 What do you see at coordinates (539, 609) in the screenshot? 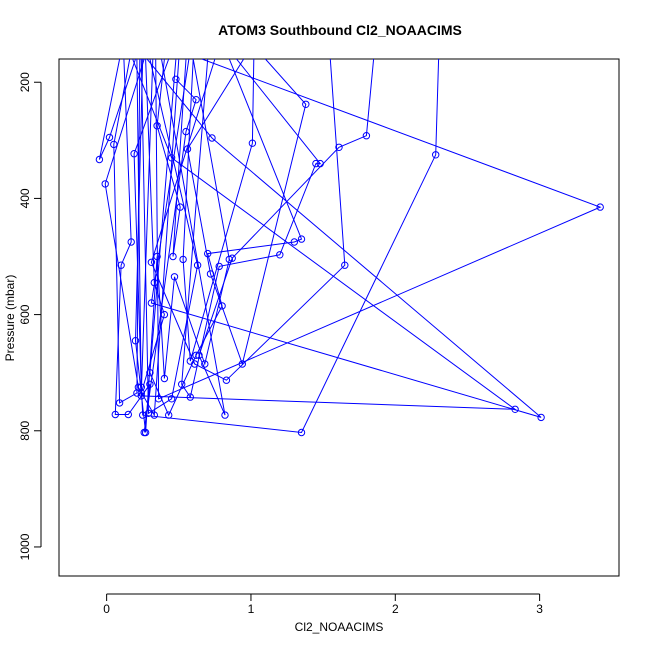
I see `x-tick-label: 3` at bounding box center [539, 609].